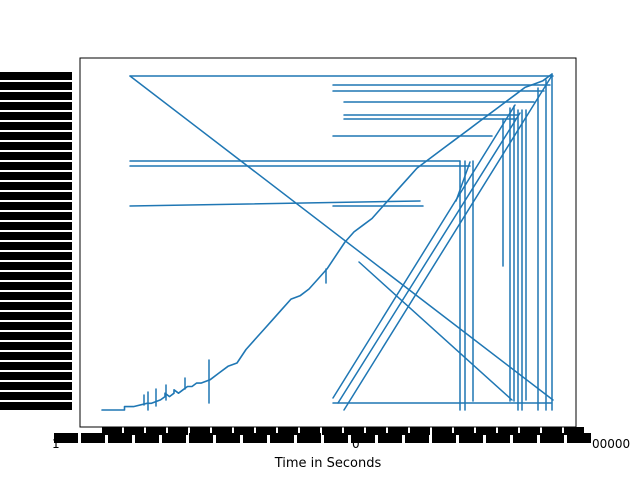  What do you see at coordinates (356, 444) in the screenshot?
I see `x-tick-label-middle: 0` at bounding box center [356, 444].